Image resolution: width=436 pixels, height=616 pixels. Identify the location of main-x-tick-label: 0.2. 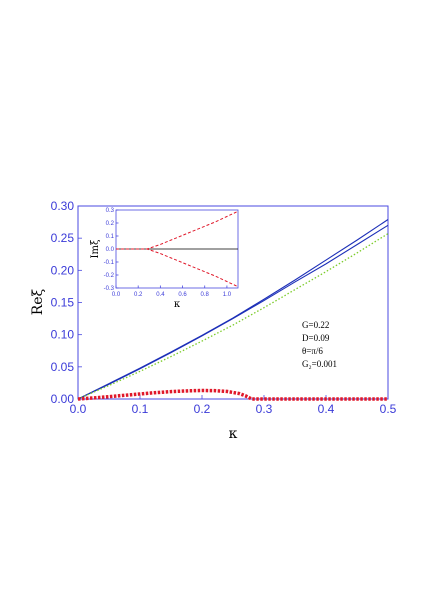
(202, 409).